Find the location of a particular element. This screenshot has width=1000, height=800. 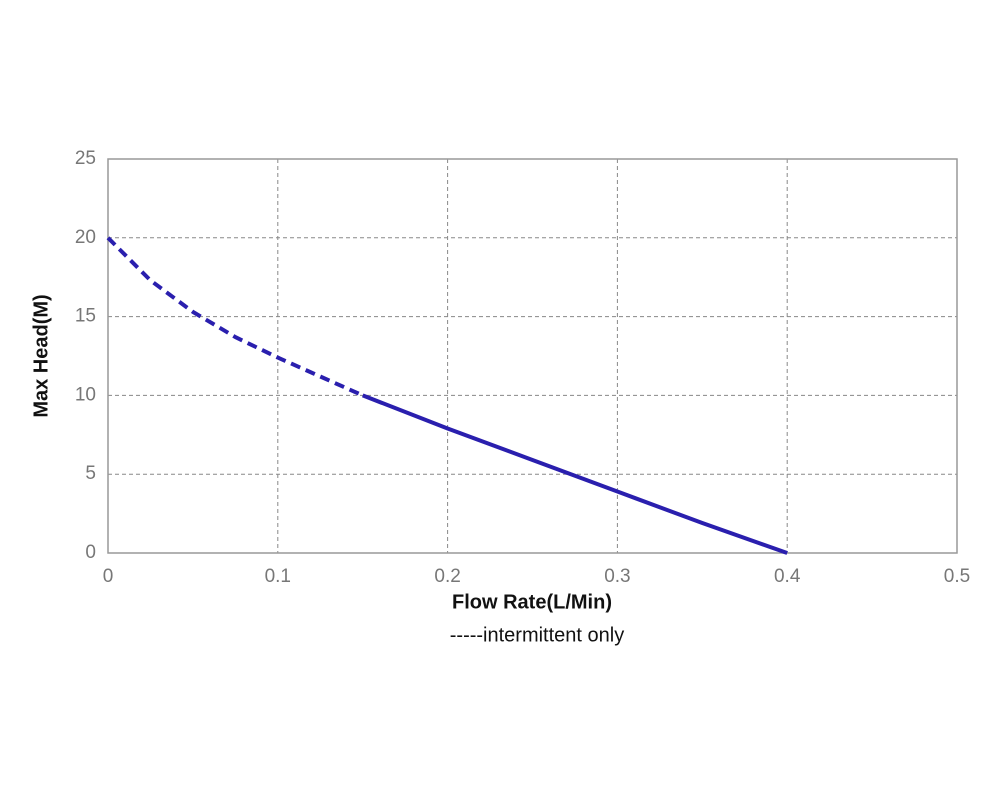

y-axis-title: Max Head(M) is located at coordinates (41, 355).